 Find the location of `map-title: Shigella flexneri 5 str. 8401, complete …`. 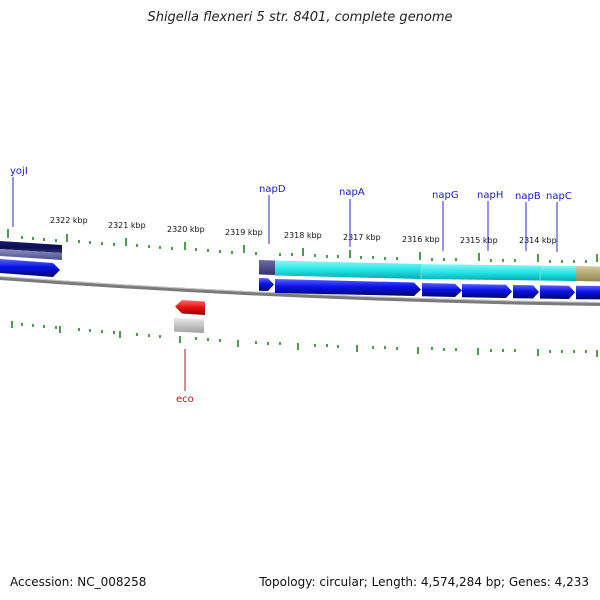

map-title: Shigella flexneri 5 str. 8401, complete … is located at coordinates (300, 17).